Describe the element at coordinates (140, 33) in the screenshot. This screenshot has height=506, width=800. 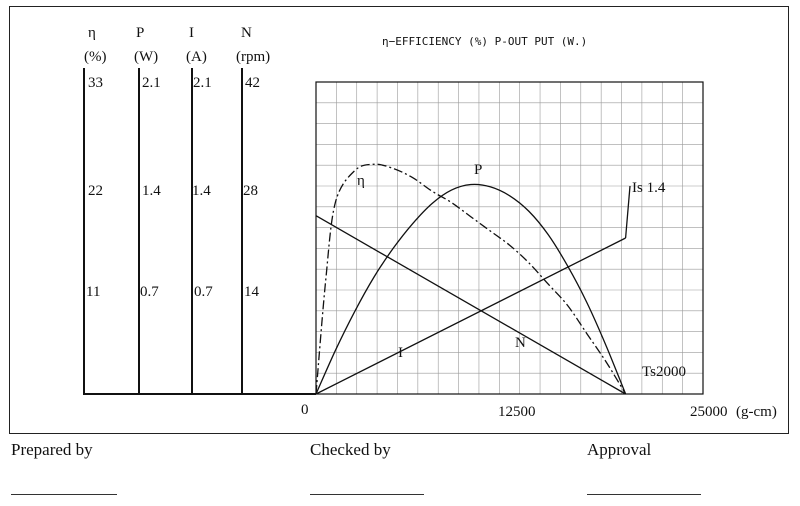
I see `scale-p-symbol: P` at that location.